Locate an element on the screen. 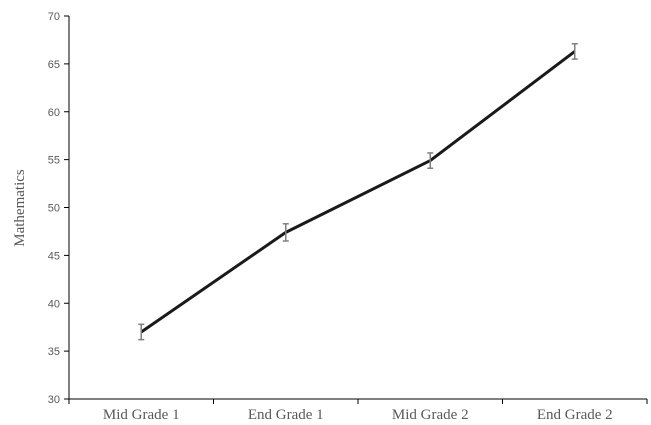 The height and width of the screenshot is (425, 651). y-tick-label: 35 is located at coordinates (54, 352).